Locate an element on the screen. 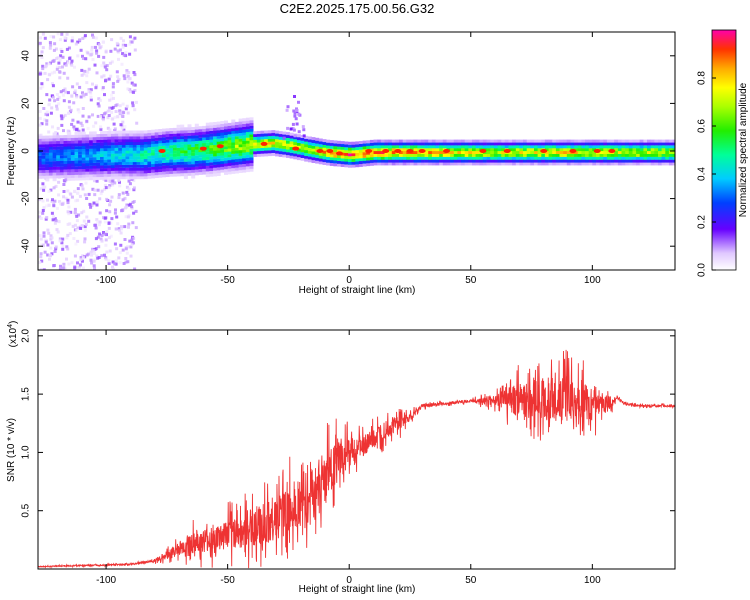 The image size is (750, 600). spectrogram-peak is located at coordinates (422, 151).